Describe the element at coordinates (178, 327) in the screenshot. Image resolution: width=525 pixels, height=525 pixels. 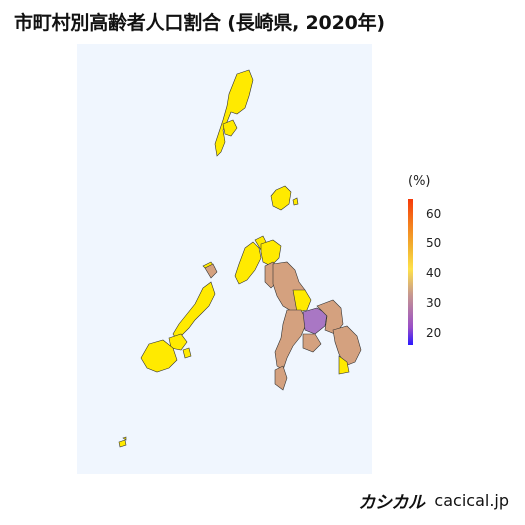
I see `region-goto` at that location.